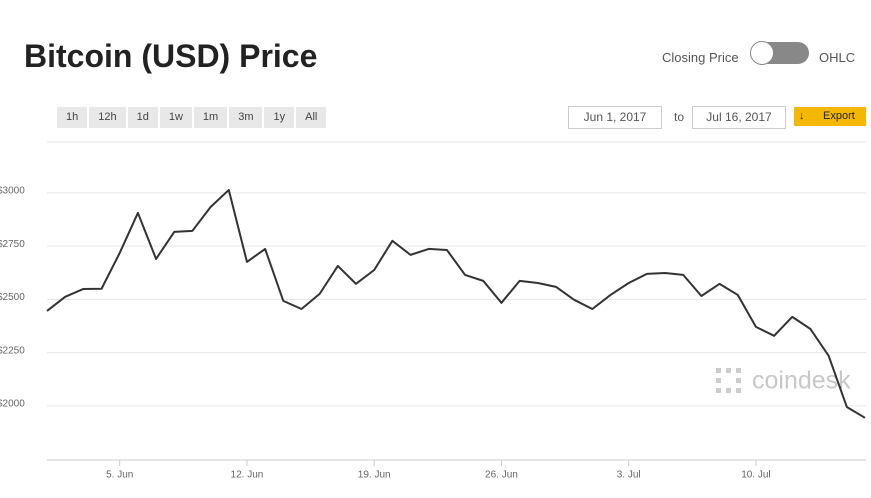 This screenshot has height=498, width=871. I want to click on y-tick-label: $3000, so click(12, 191).